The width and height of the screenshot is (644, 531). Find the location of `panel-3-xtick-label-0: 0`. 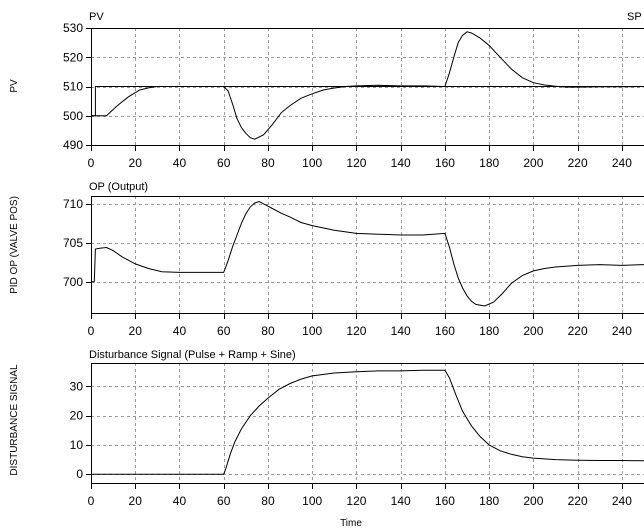

panel-3-xtick-label-0: 0 is located at coordinates (91, 501).